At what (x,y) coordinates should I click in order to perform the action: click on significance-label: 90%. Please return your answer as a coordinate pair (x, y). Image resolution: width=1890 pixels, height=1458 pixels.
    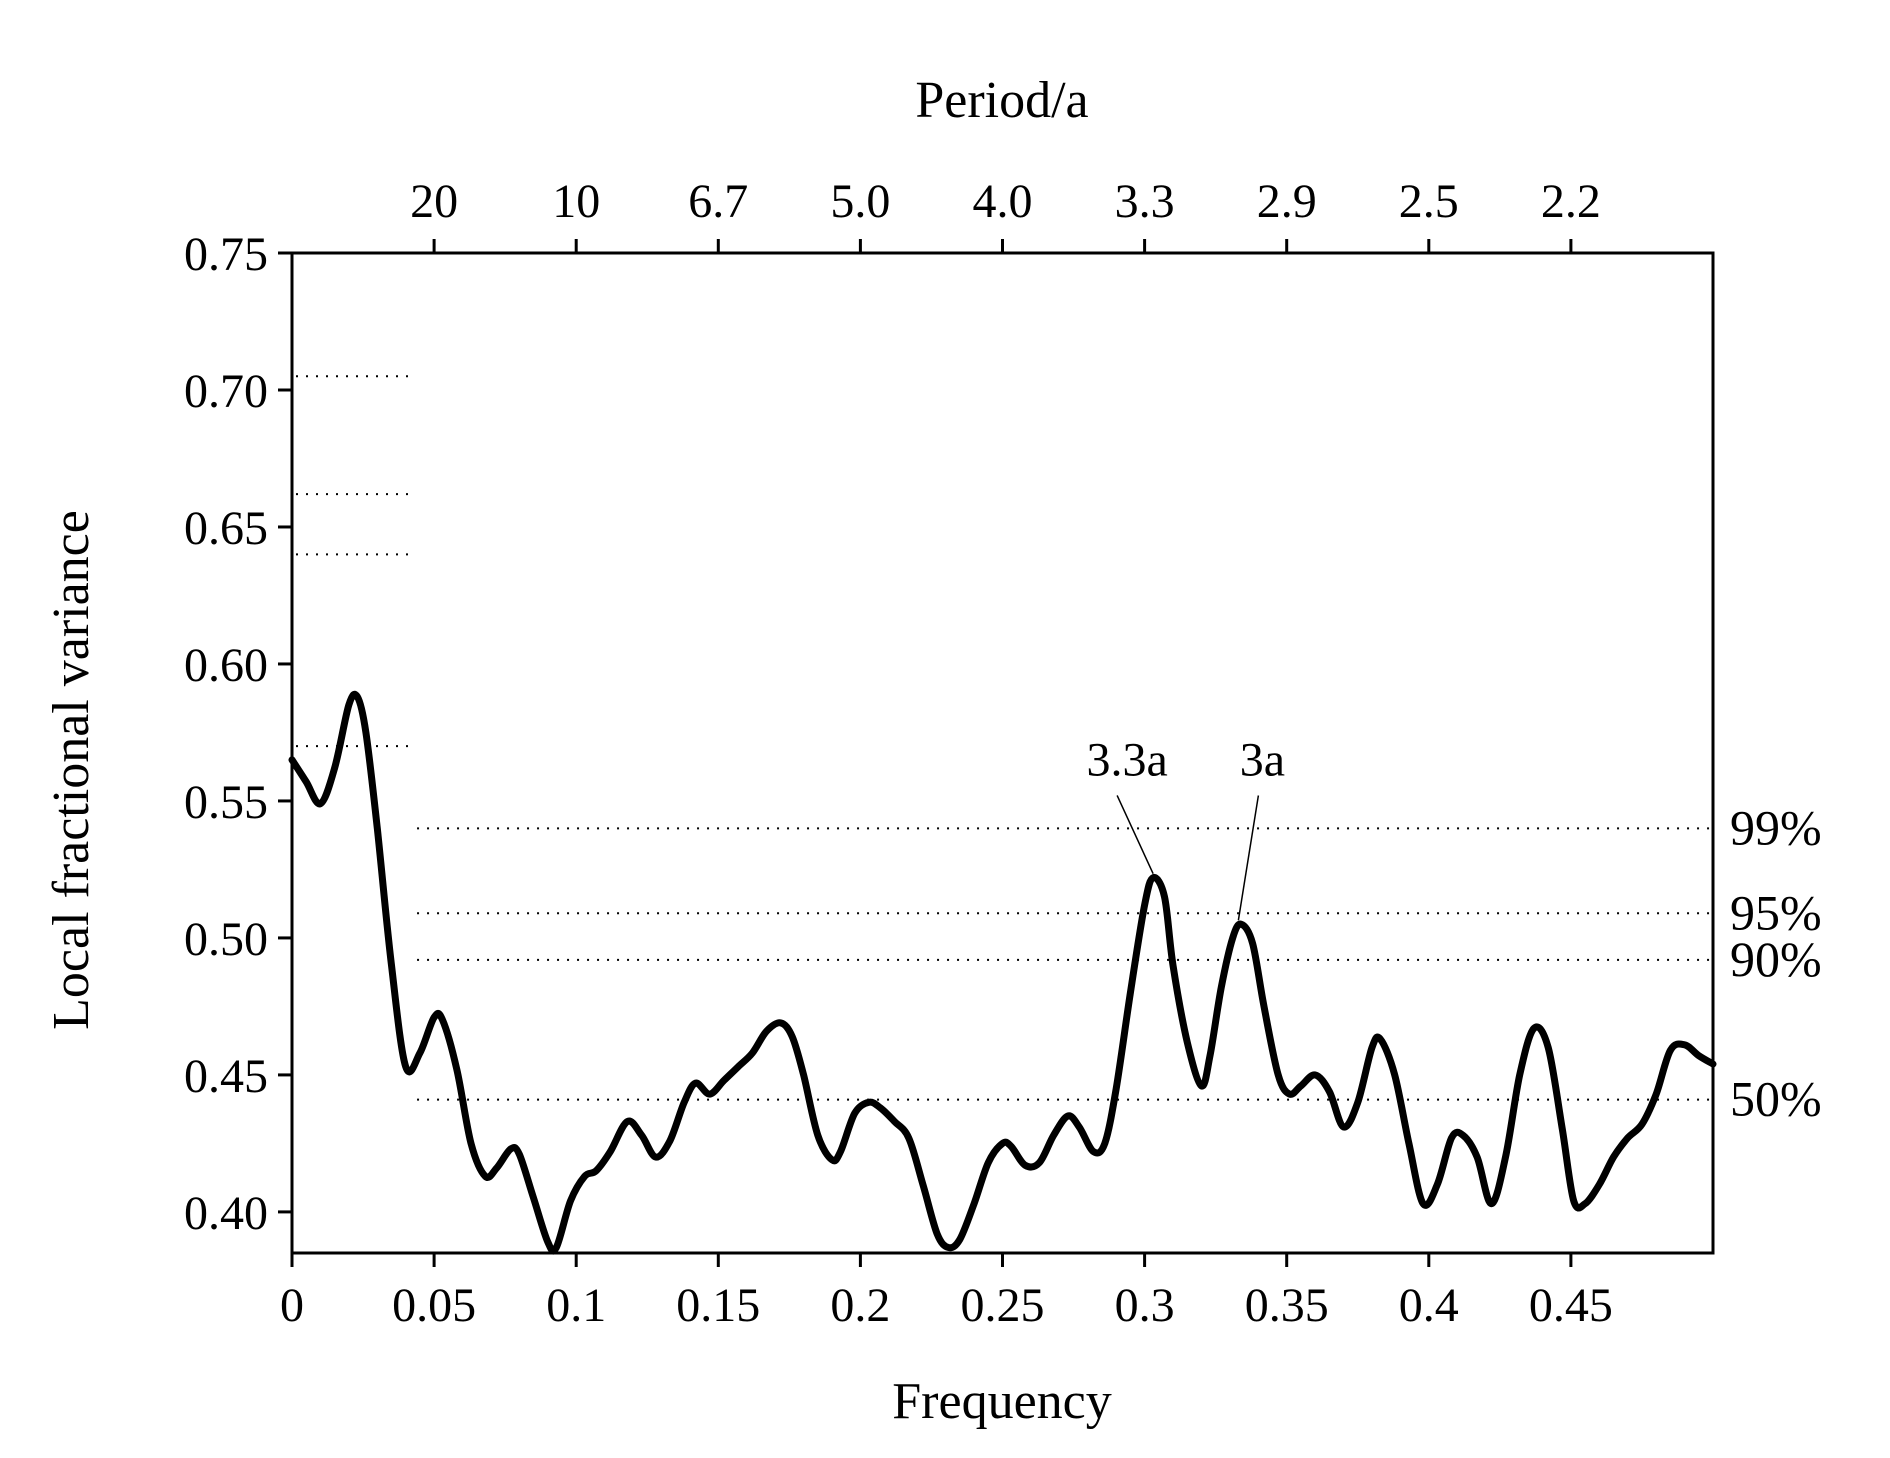
    Looking at the image, I should click on (1776, 959).